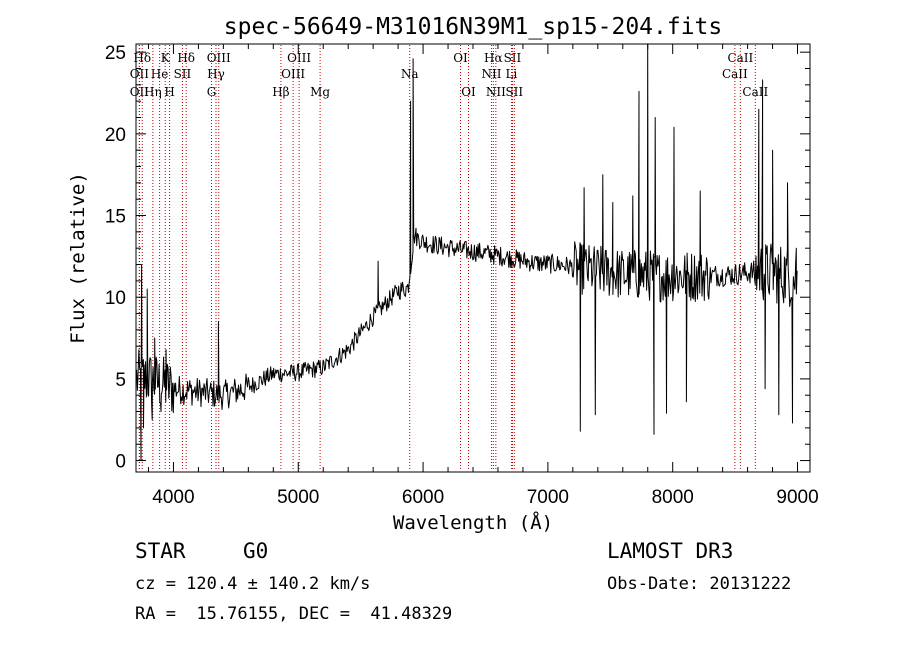 The image size is (900, 649). Describe the element at coordinates (120, 462) in the screenshot. I see `y-tick-label: 0` at that location.